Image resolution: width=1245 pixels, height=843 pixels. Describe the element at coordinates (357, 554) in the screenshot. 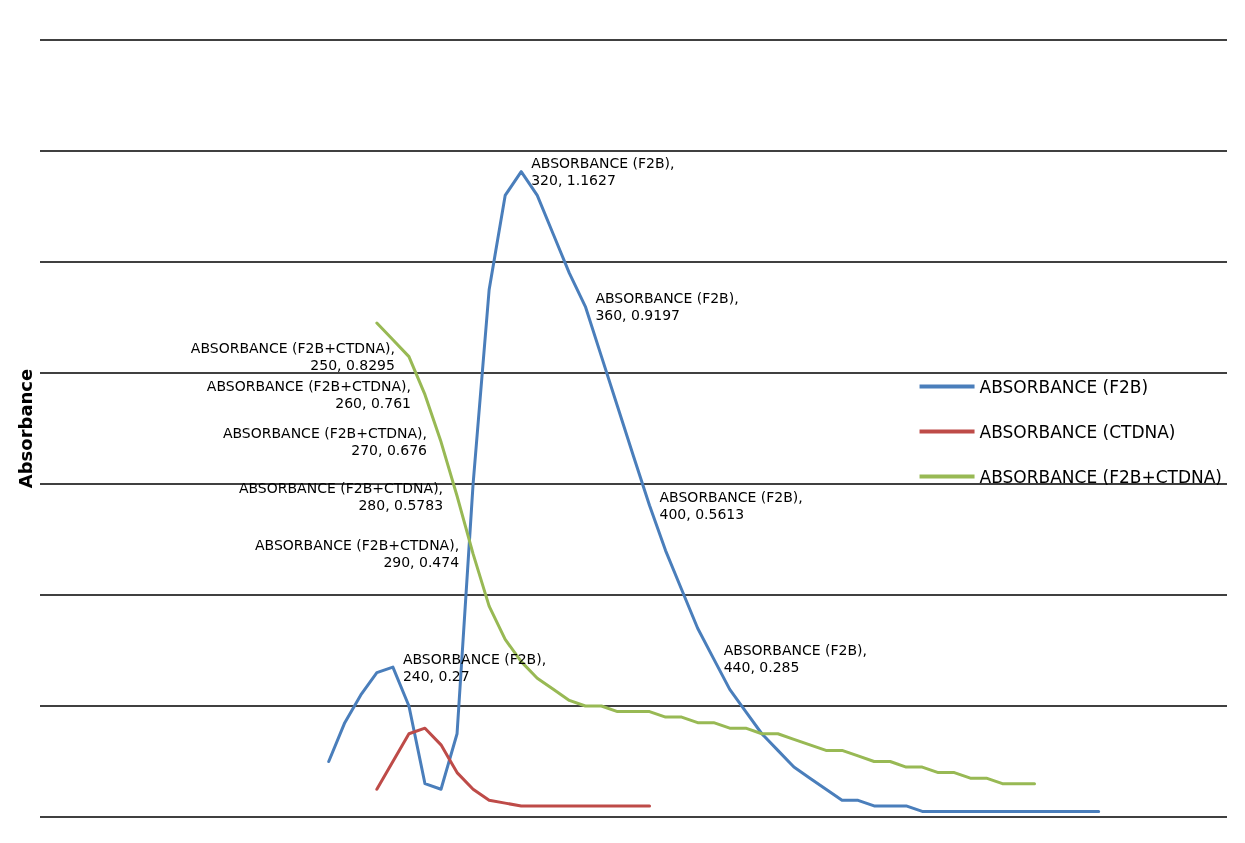

I see `data-label: ABSORBANCE (F2B+CTDNA), 290, 0.474` at that location.